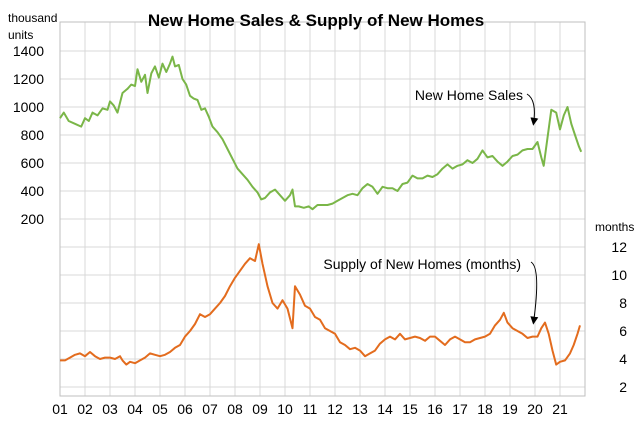 Image resolution: width=635 pixels, height=426 pixels. I want to click on x-tick-label: 12, so click(335, 409).